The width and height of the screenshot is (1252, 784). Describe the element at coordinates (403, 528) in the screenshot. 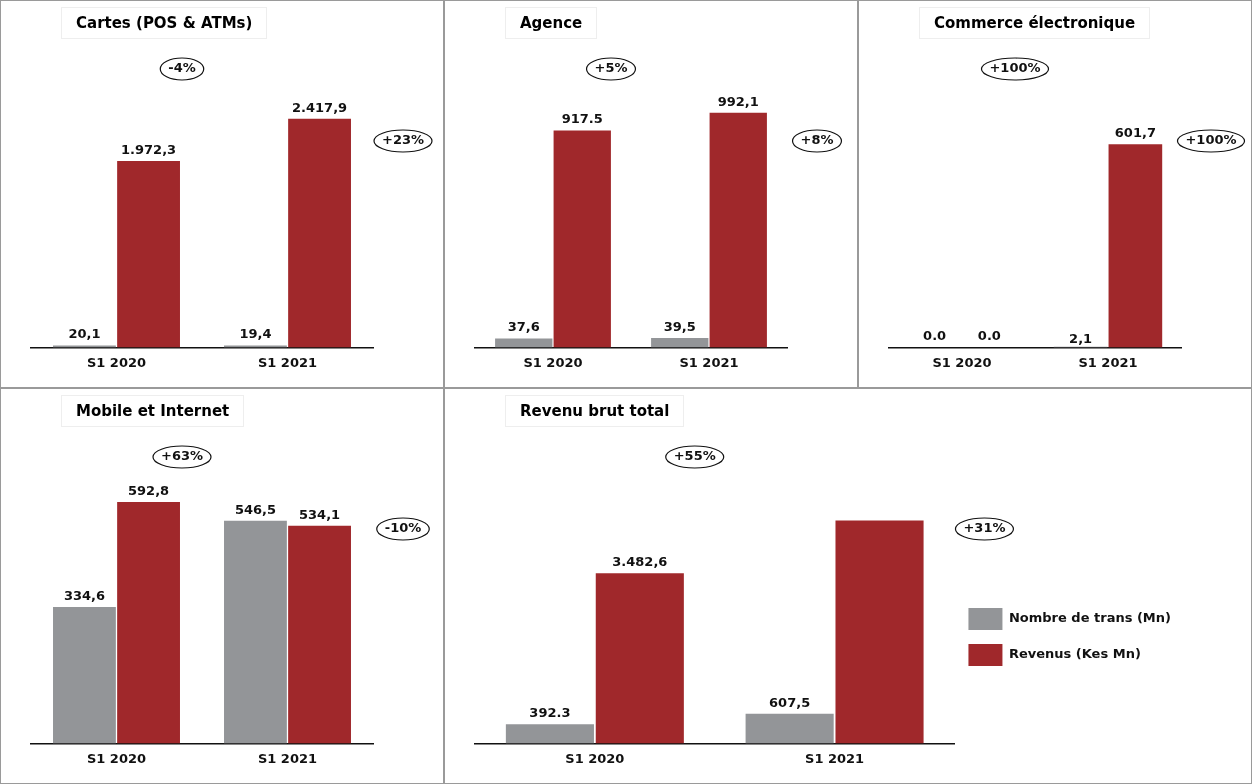

I see `text: -10%` at that location.